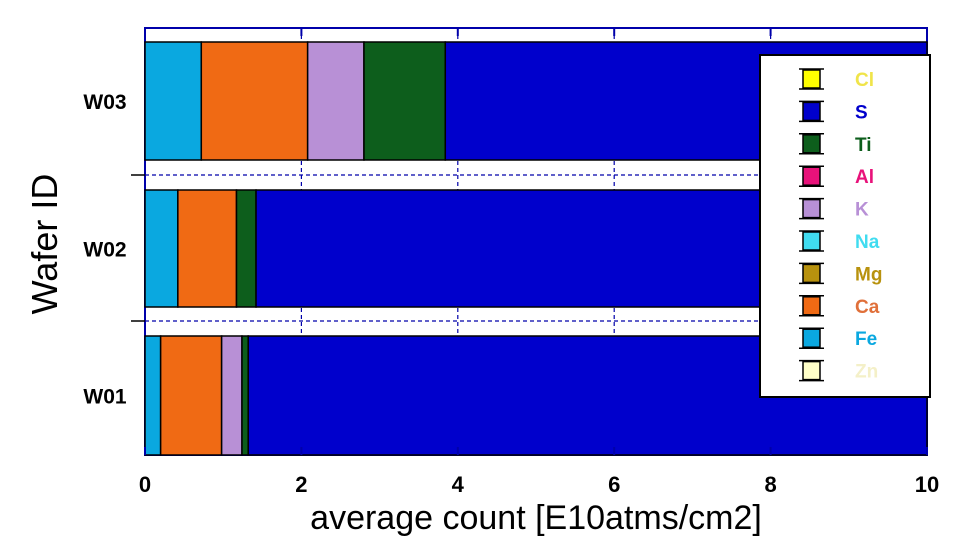 The height and width of the screenshot is (538, 966). Describe the element at coordinates (145, 484) in the screenshot. I see `x-tick-label: 0` at that location.